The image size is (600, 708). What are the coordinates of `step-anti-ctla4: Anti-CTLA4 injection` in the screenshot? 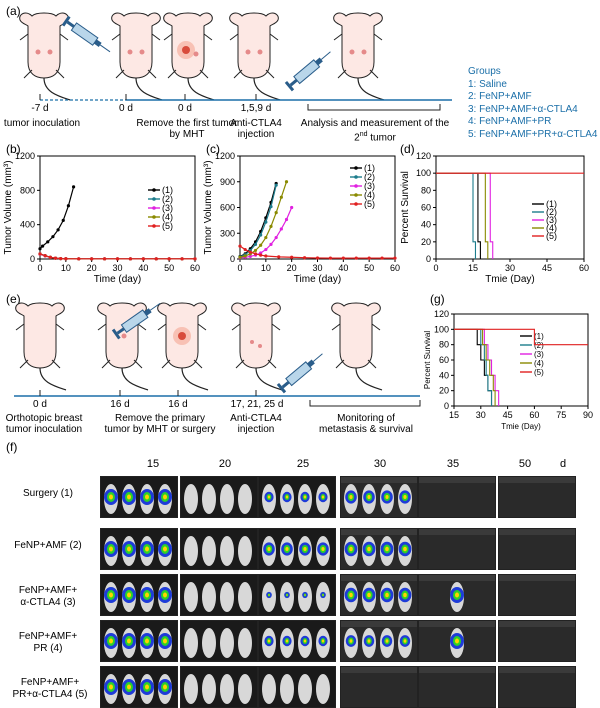 It's located at (256, 129).